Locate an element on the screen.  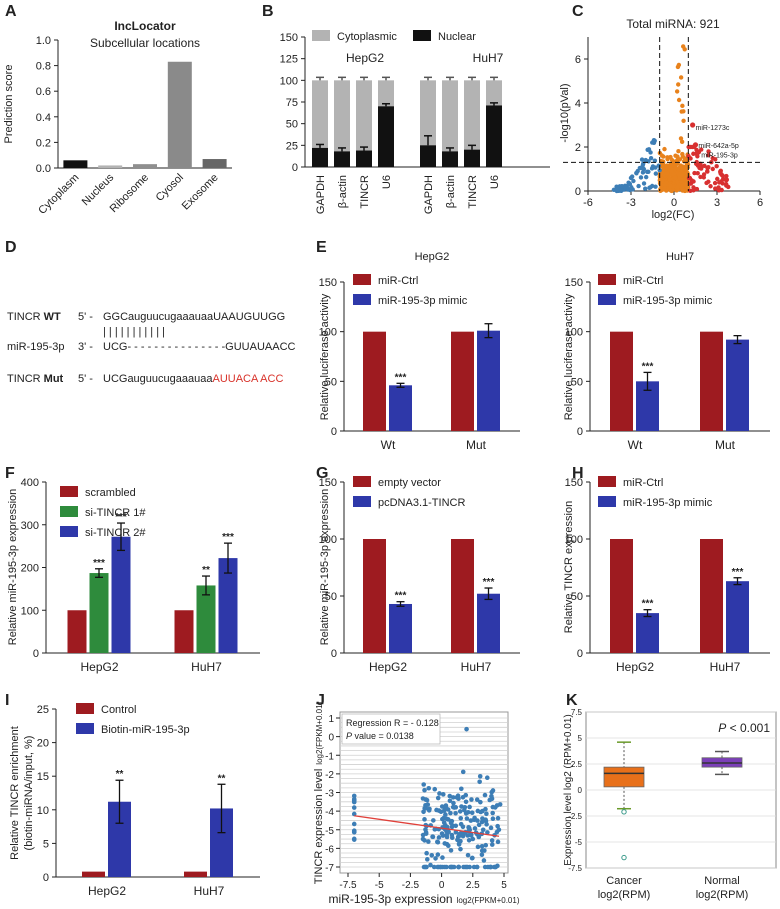
legend-label: miR-195-3p mimic is located at coordinates (668, 301).